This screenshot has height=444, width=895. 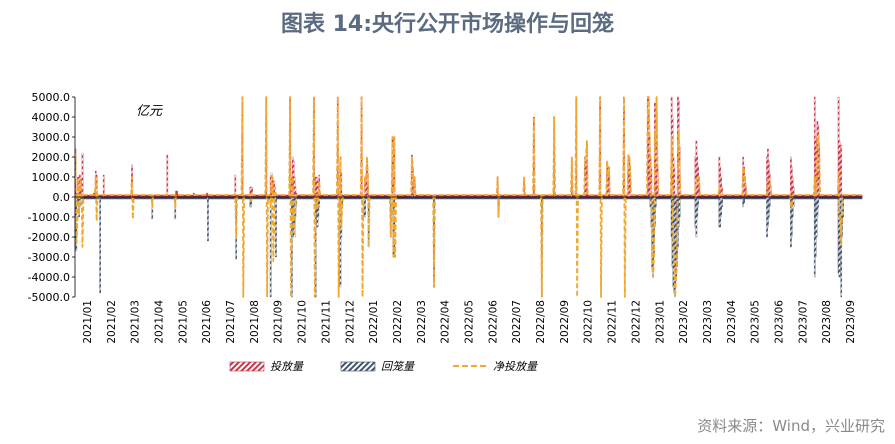 I want to click on x-tick-label: 2023/09, so click(x=851, y=322).